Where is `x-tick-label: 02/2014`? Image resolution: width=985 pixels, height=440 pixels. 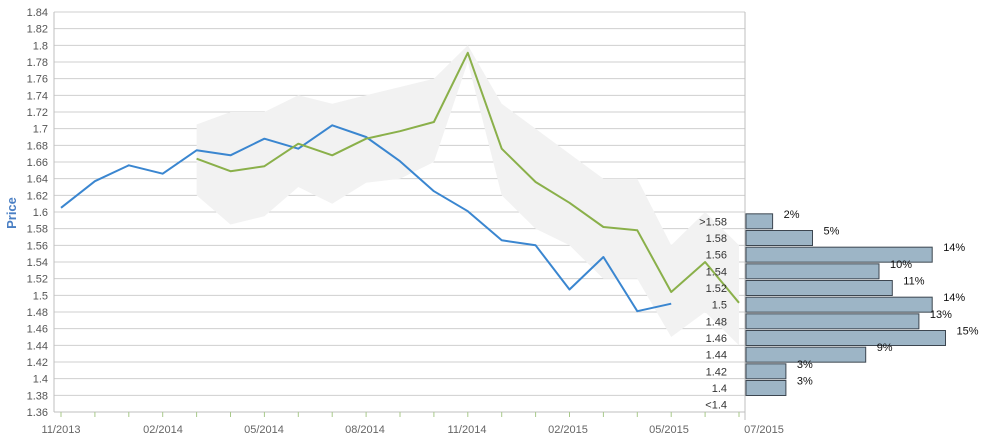
x-tick-label: 02/2014 is located at coordinates (163, 430).